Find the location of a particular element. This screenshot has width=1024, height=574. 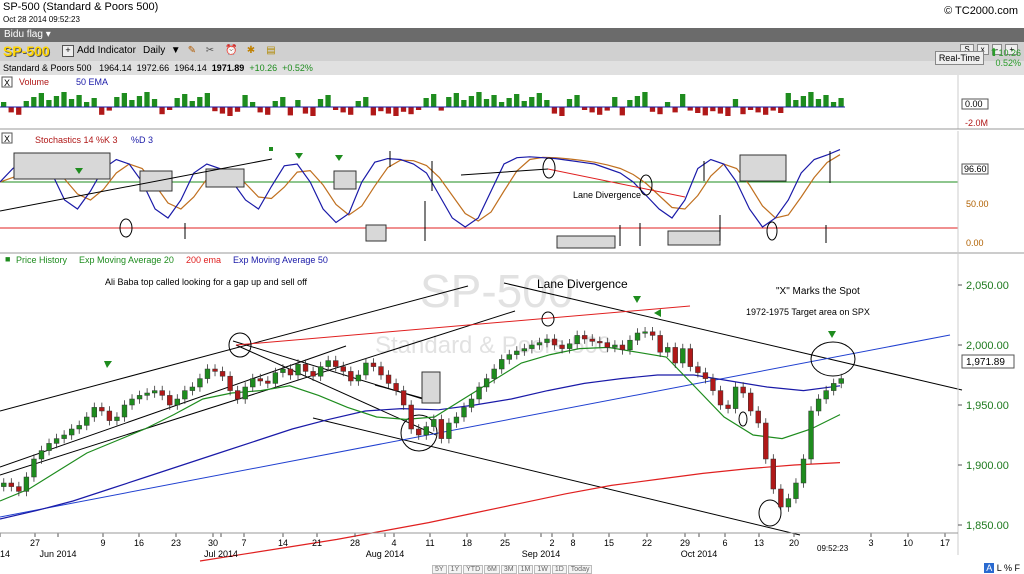

note-icon: ▤ is located at coordinates (271, 50).